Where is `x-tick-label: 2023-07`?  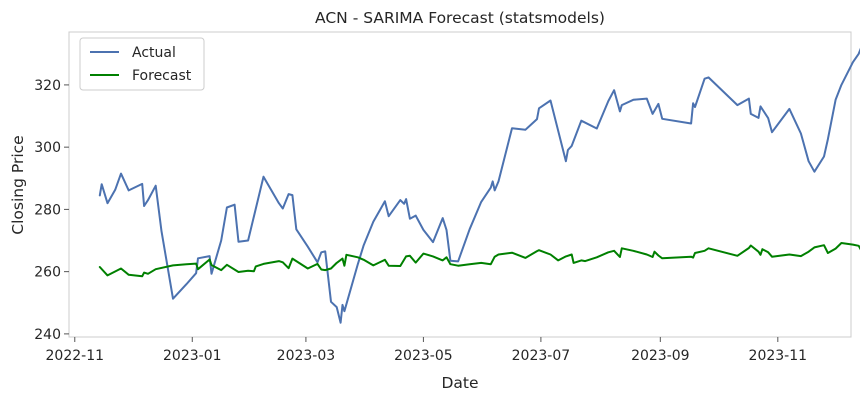 x-tick-label: 2023-07 is located at coordinates (541, 356).